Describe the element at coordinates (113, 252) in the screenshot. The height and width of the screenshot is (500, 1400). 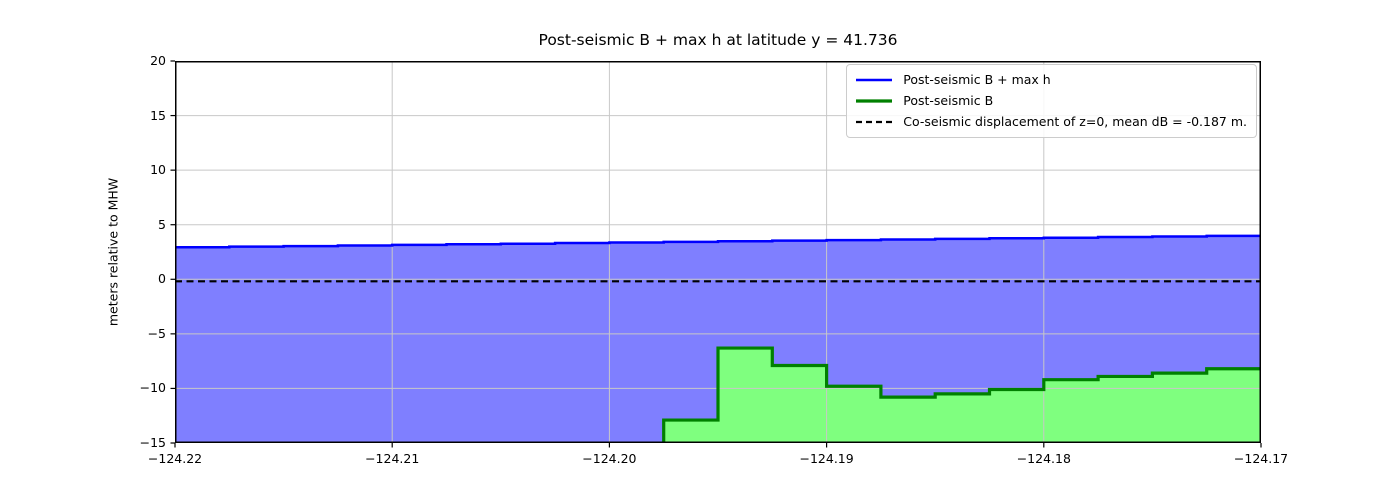
I see `y-axis-label: meters relative to MHW` at that location.